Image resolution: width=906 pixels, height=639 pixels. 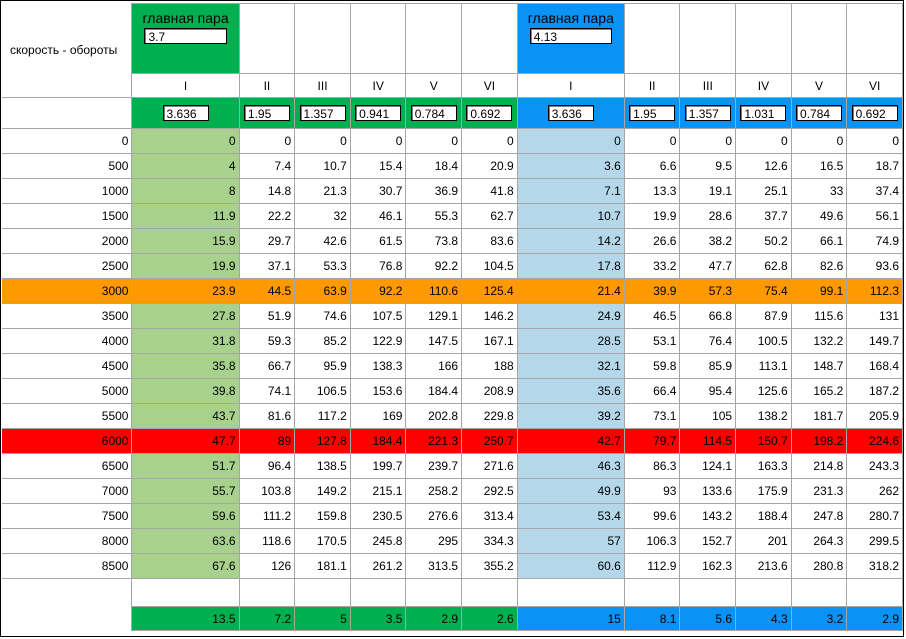 What do you see at coordinates (378, 541) in the screenshot?
I see `speed-cell: 245.8` at bounding box center [378, 541].